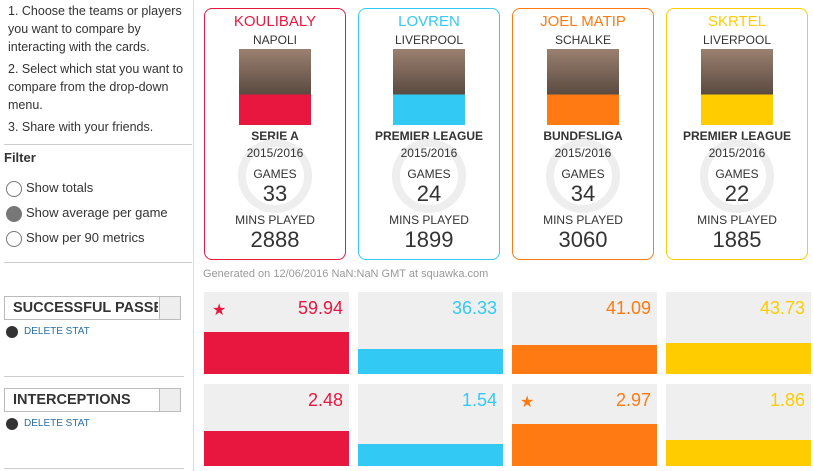  I want to click on filter-title: Filter, so click(20, 157).